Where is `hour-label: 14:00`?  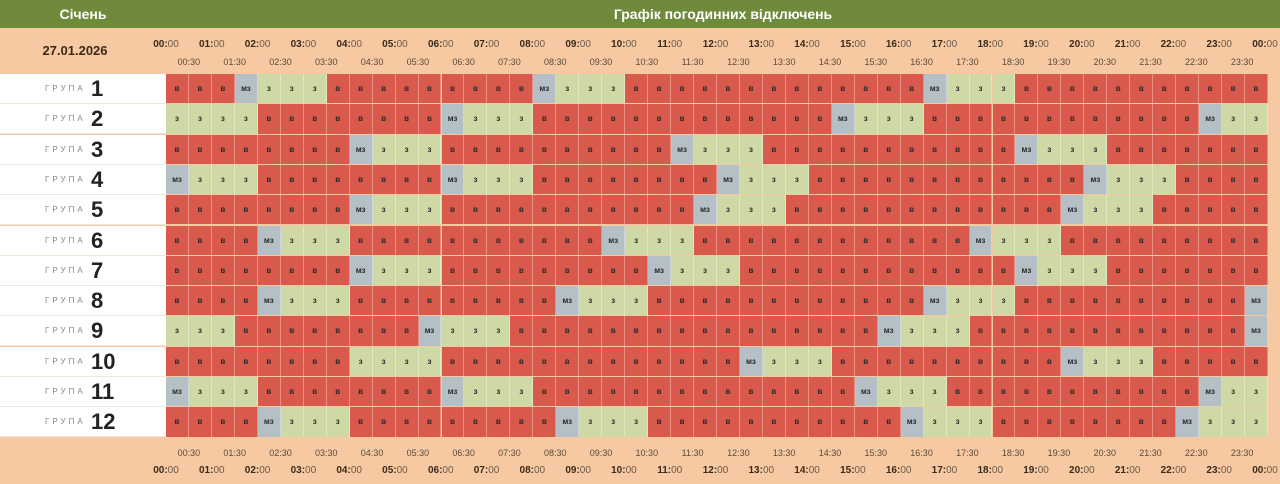
hour-label: 14:00 is located at coordinates (807, 470).